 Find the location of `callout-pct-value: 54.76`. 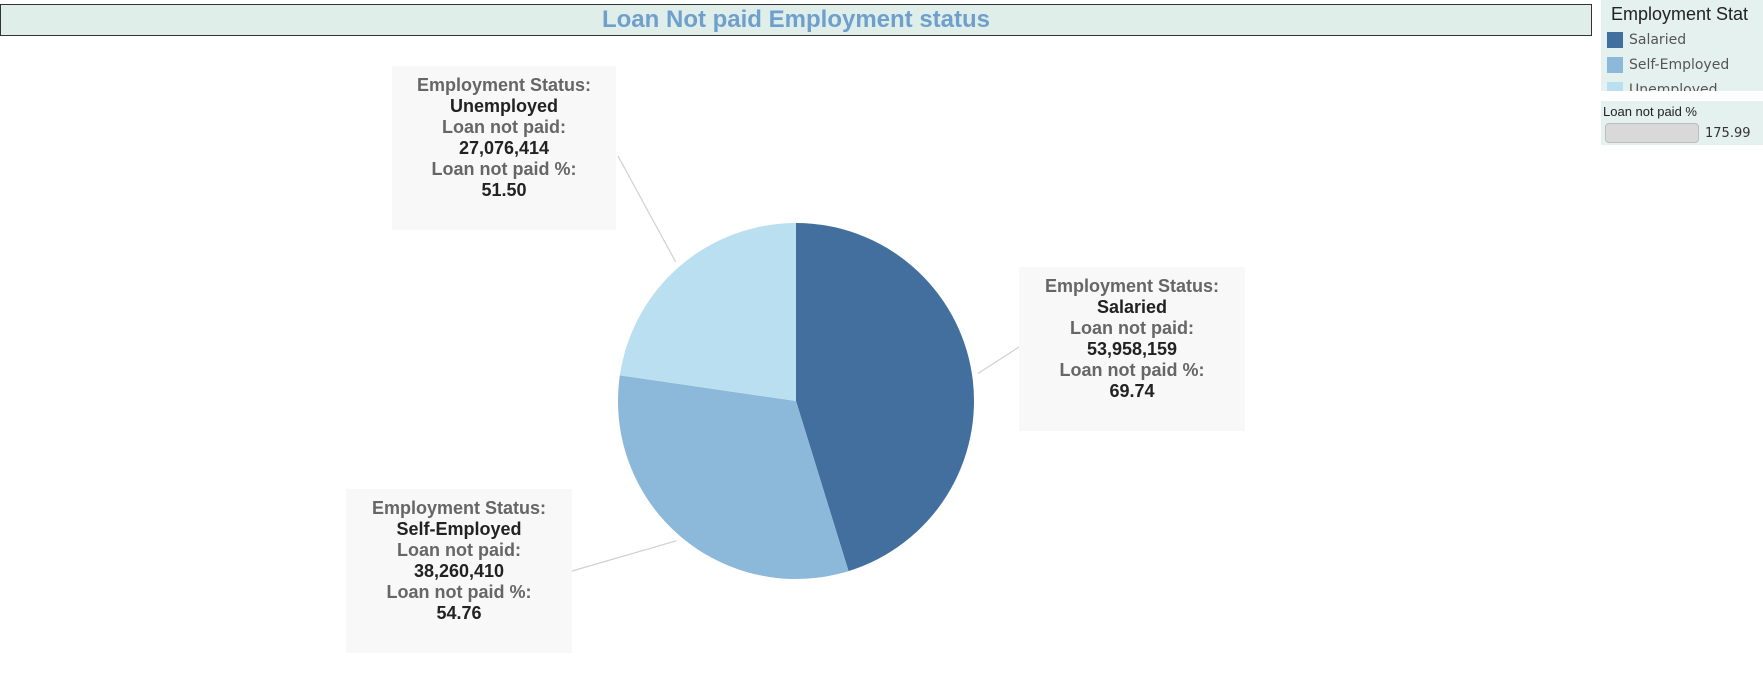

callout-pct-value: 54.76 is located at coordinates (459, 613).